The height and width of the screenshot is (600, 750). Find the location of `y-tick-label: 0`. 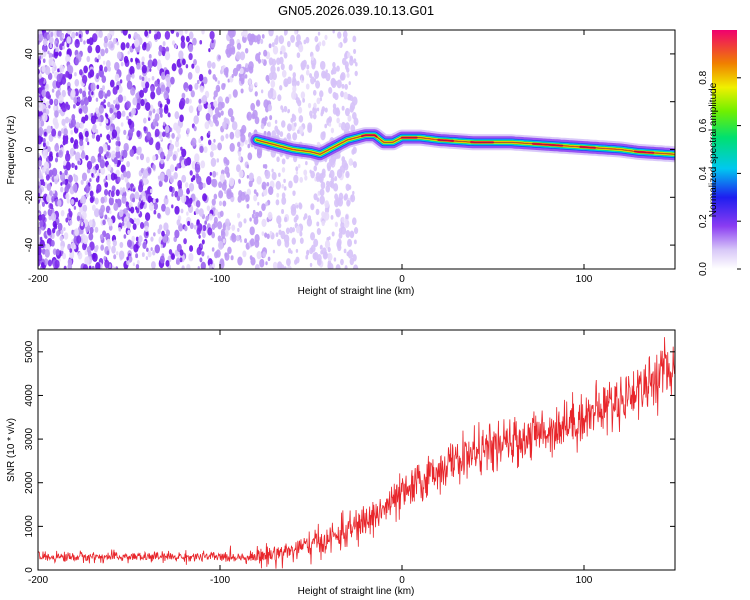

y-tick-label: 0 is located at coordinates (29, 570).